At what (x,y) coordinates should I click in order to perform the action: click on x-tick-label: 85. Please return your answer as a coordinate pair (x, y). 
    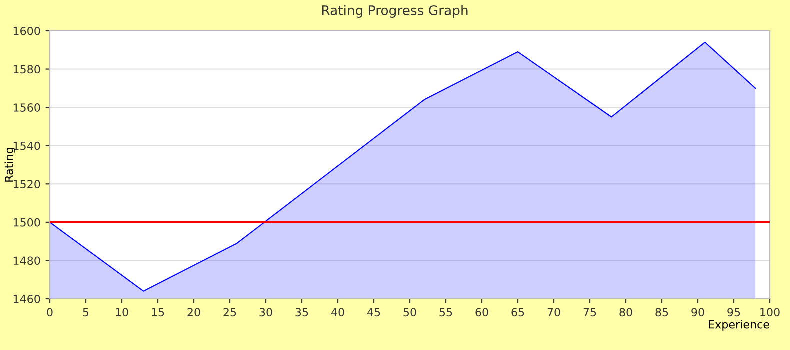
    Looking at the image, I should click on (662, 312).